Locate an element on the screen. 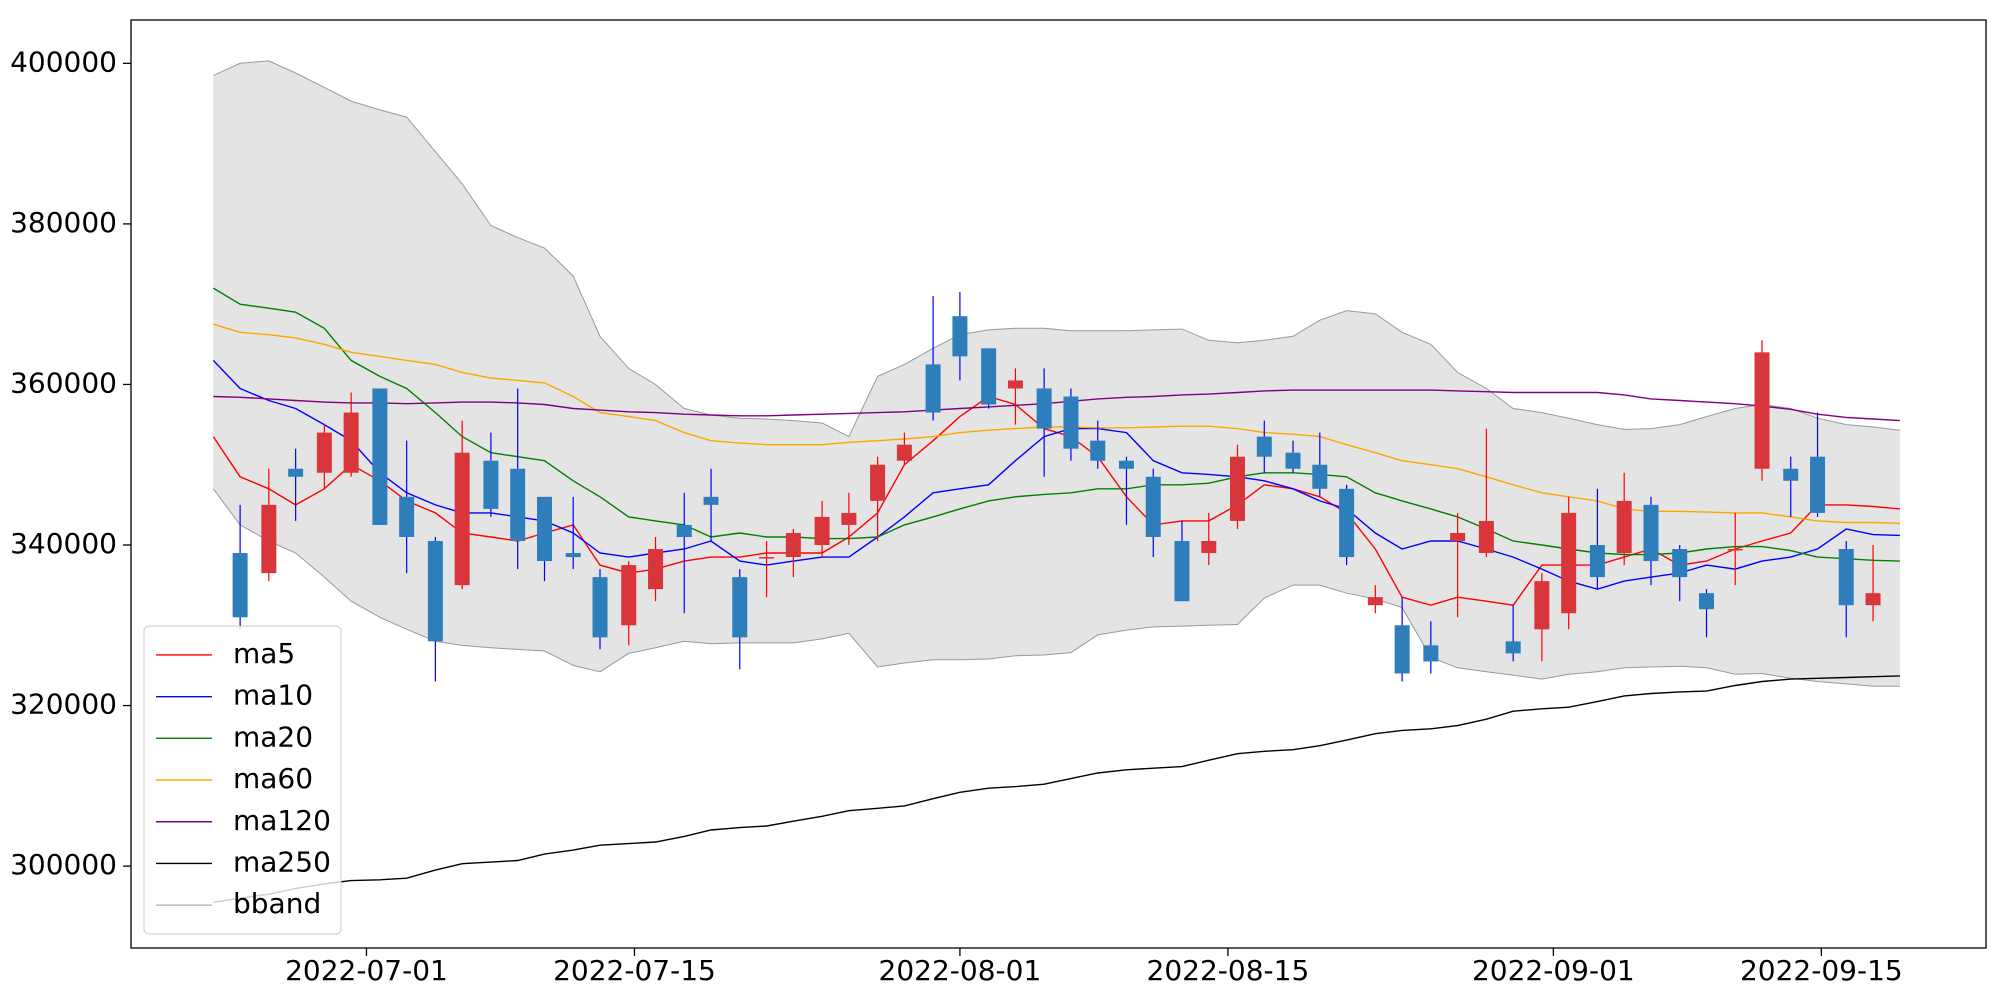 The image size is (2000, 1004). y-tick-label: 340000 is located at coordinates (63, 543).